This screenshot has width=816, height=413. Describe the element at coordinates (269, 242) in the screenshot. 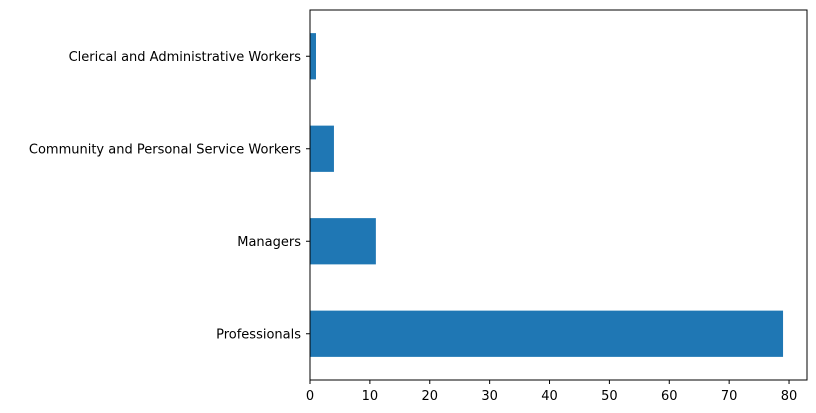

I see `y-tick-label: Managers` at that location.